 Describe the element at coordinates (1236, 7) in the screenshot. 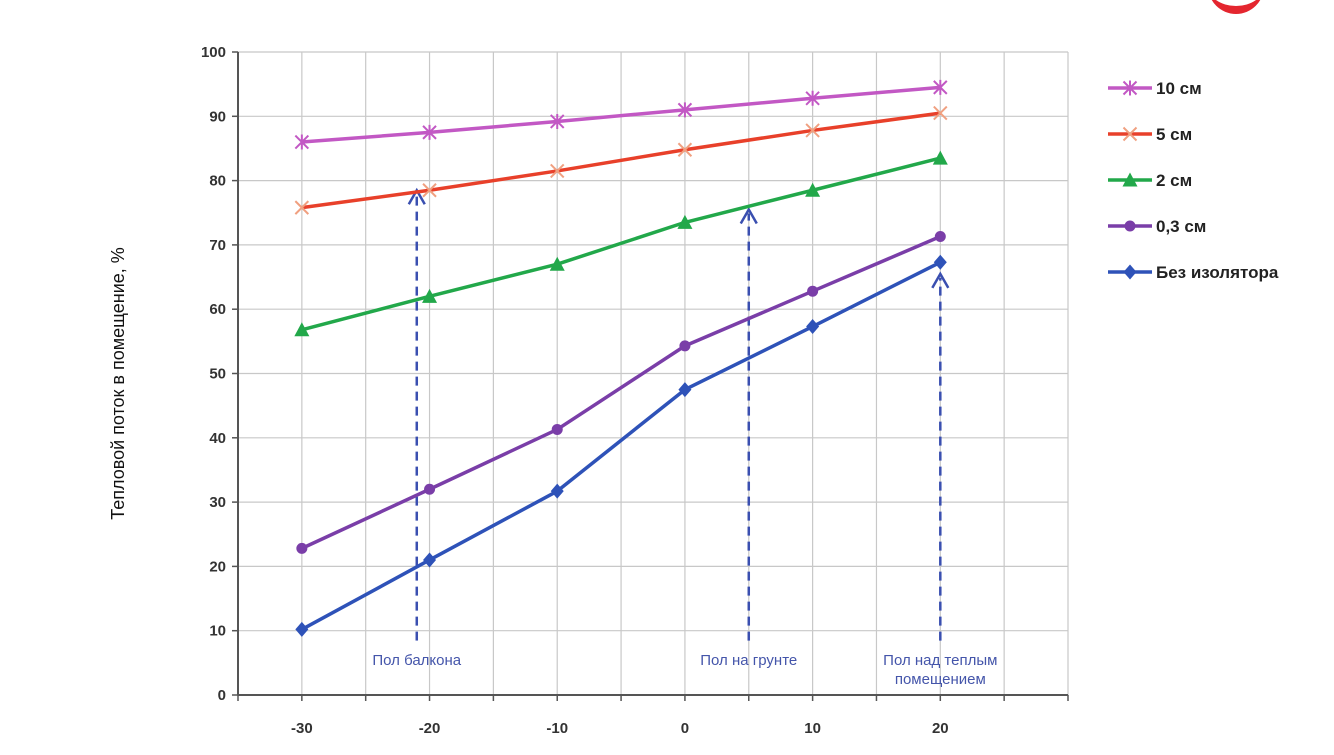

I see `brand-swoosh-logo` at that location.